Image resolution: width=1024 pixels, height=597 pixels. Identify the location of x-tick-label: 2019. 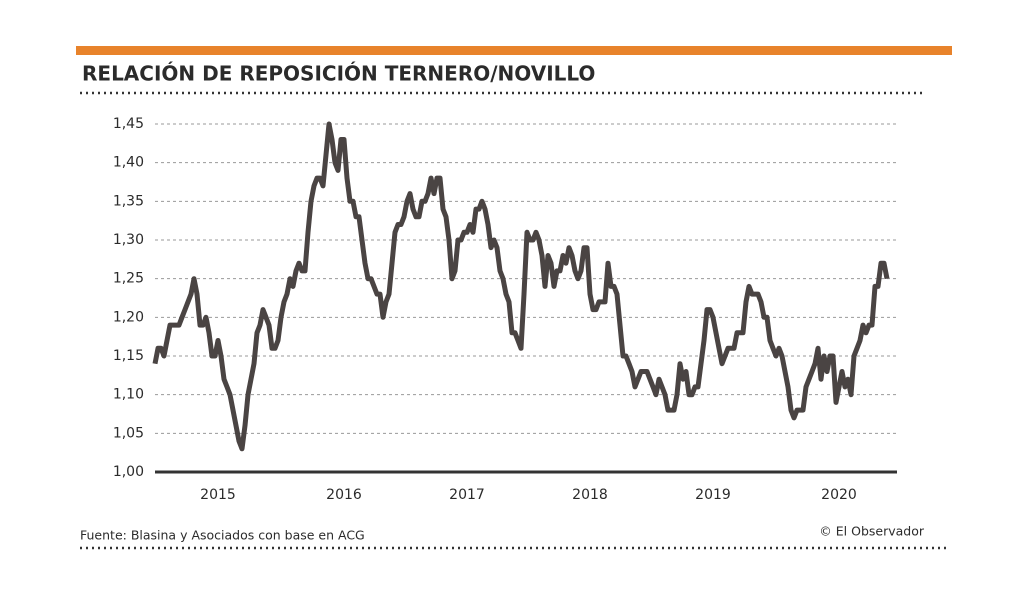
(713, 495).